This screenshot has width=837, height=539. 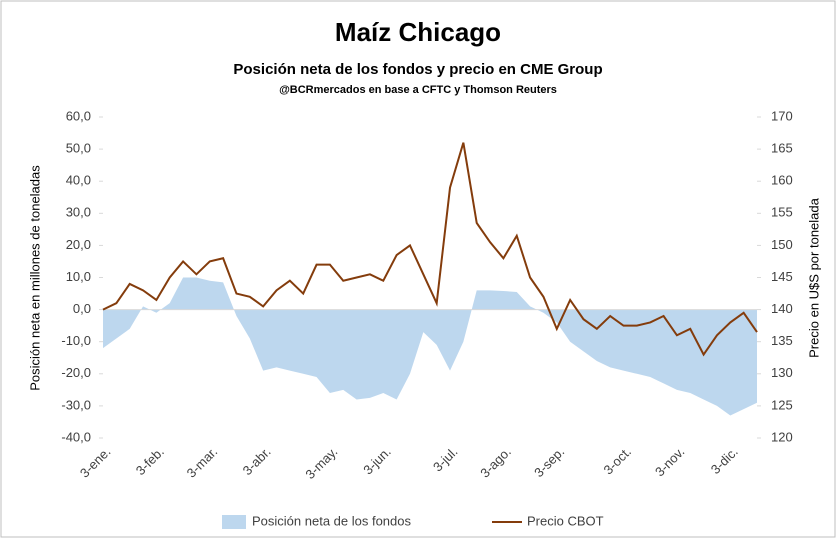 What do you see at coordinates (782, 276) in the screenshot?
I see `y2-tick-label: 145` at bounding box center [782, 276].